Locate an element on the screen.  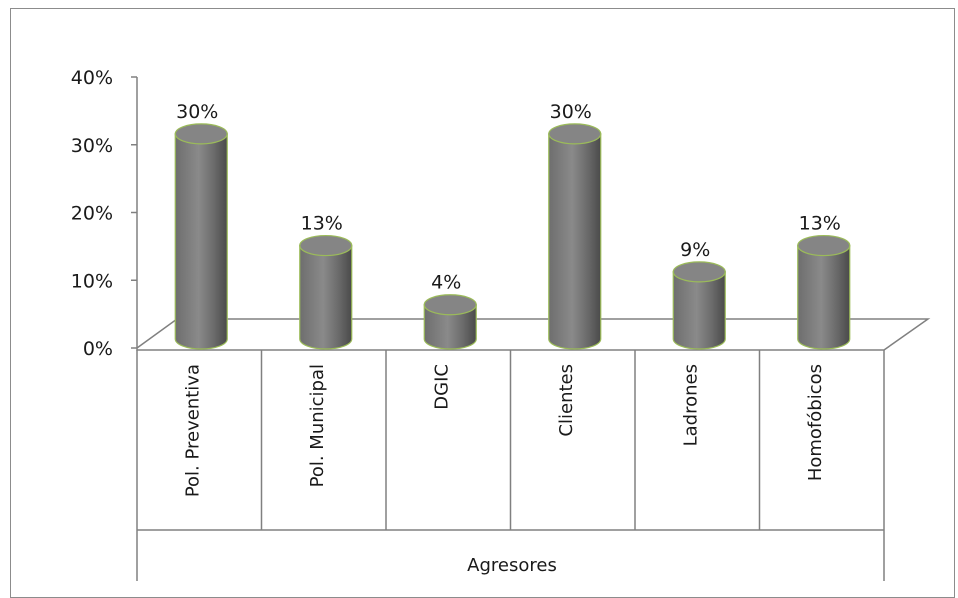
chart-floor is located at coordinates (533, 334).